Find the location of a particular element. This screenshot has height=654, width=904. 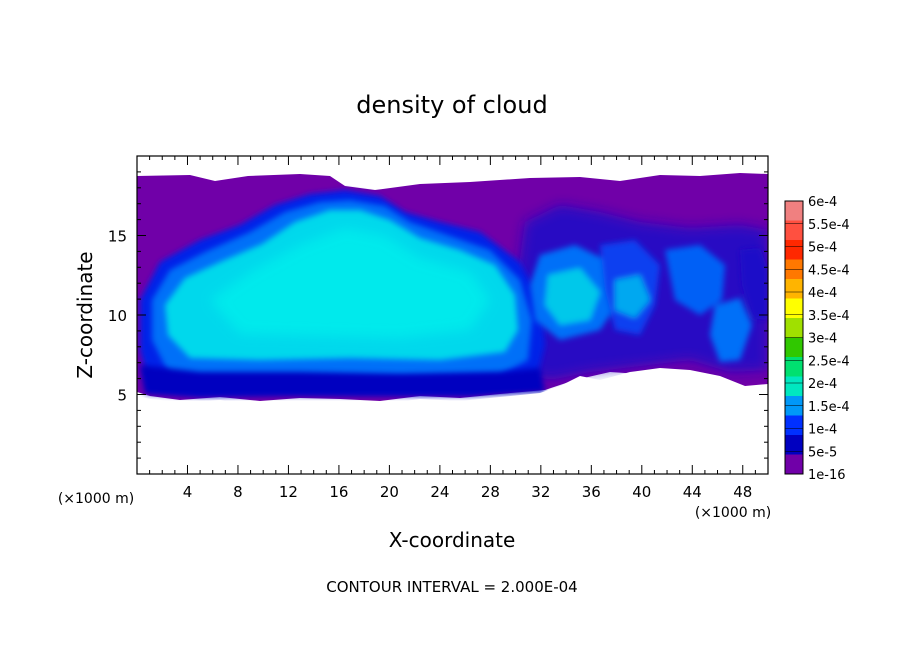

x-tick-label: 48 is located at coordinates (742, 492).